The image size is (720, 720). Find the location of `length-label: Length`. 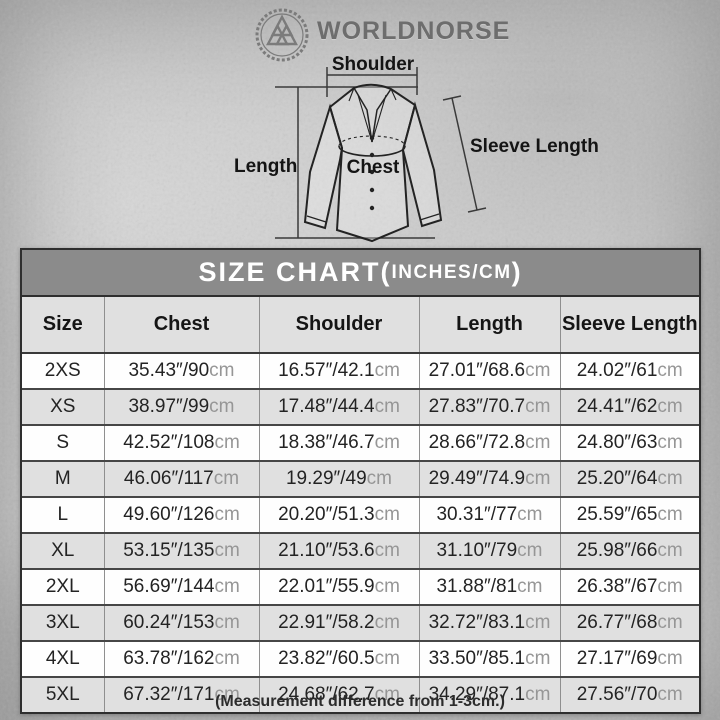

length-label: Length is located at coordinates (266, 166).